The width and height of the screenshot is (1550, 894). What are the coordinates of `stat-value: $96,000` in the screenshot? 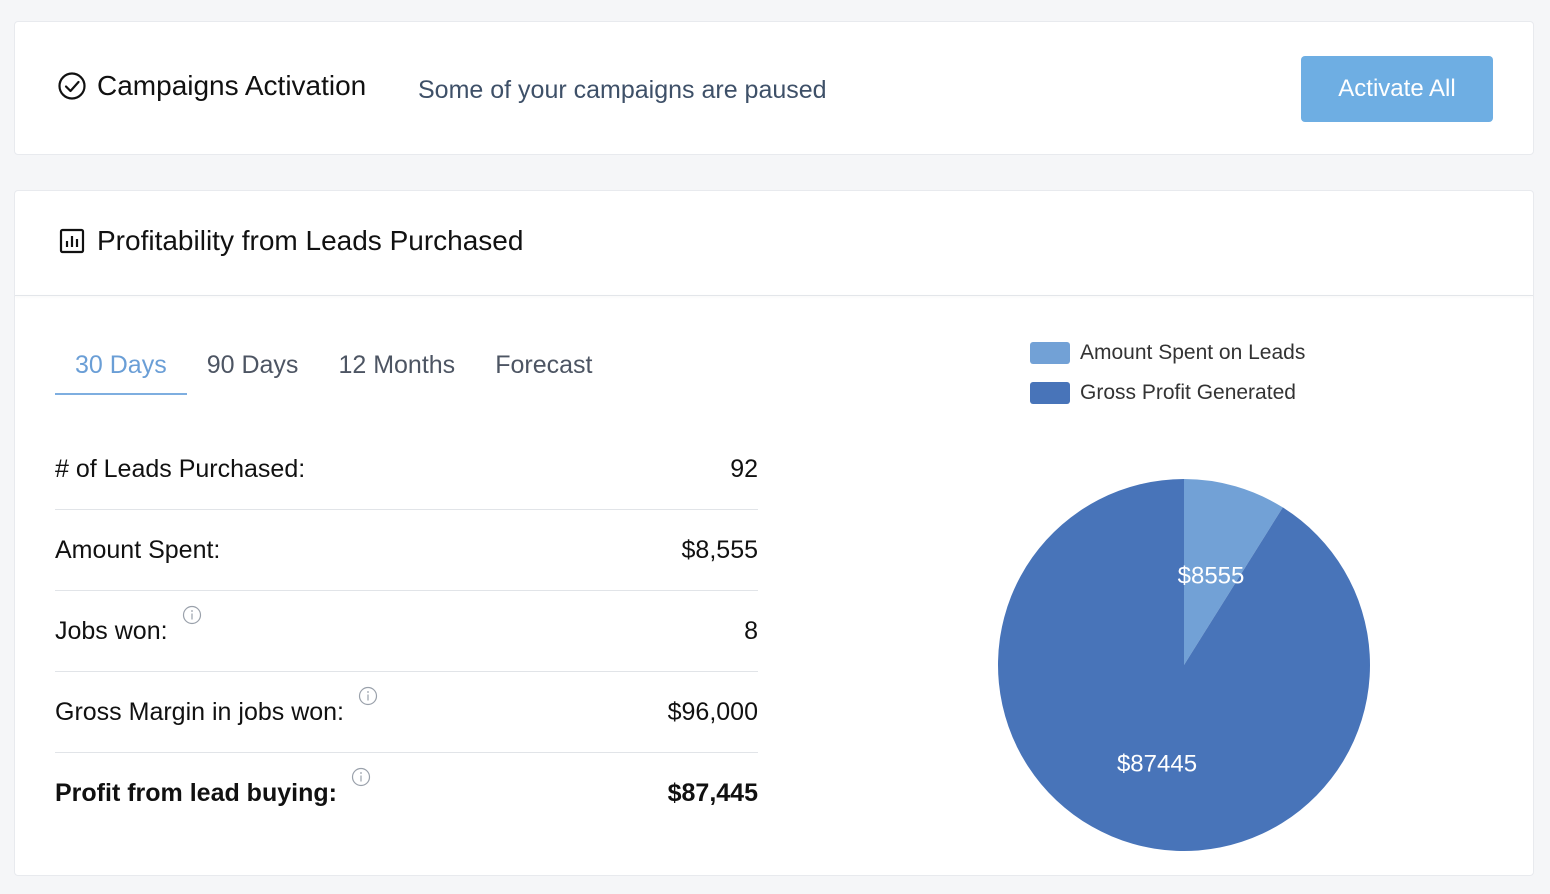 It's located at (712, 711).